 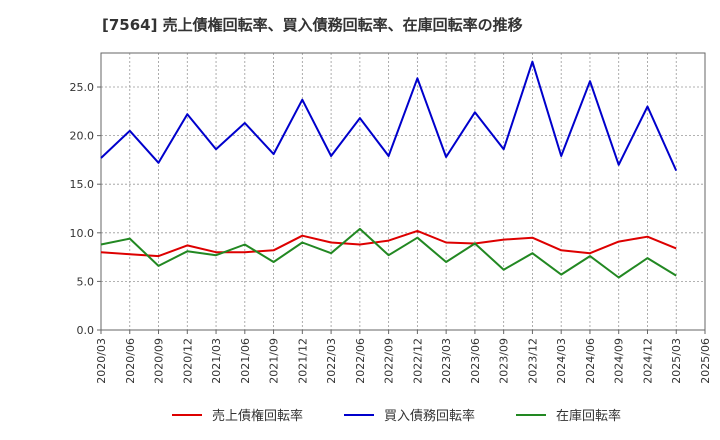 I want to click on x-tick-label: 2020/09, so click(x=159, y=361).